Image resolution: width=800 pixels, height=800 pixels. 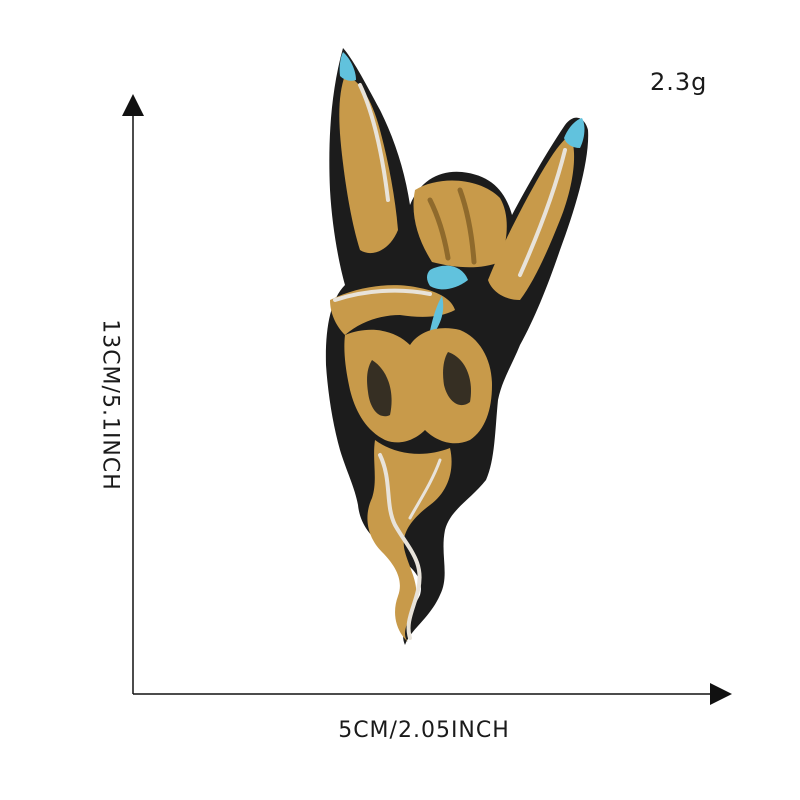 I want to click on thumb, so click(x=392, y=310).